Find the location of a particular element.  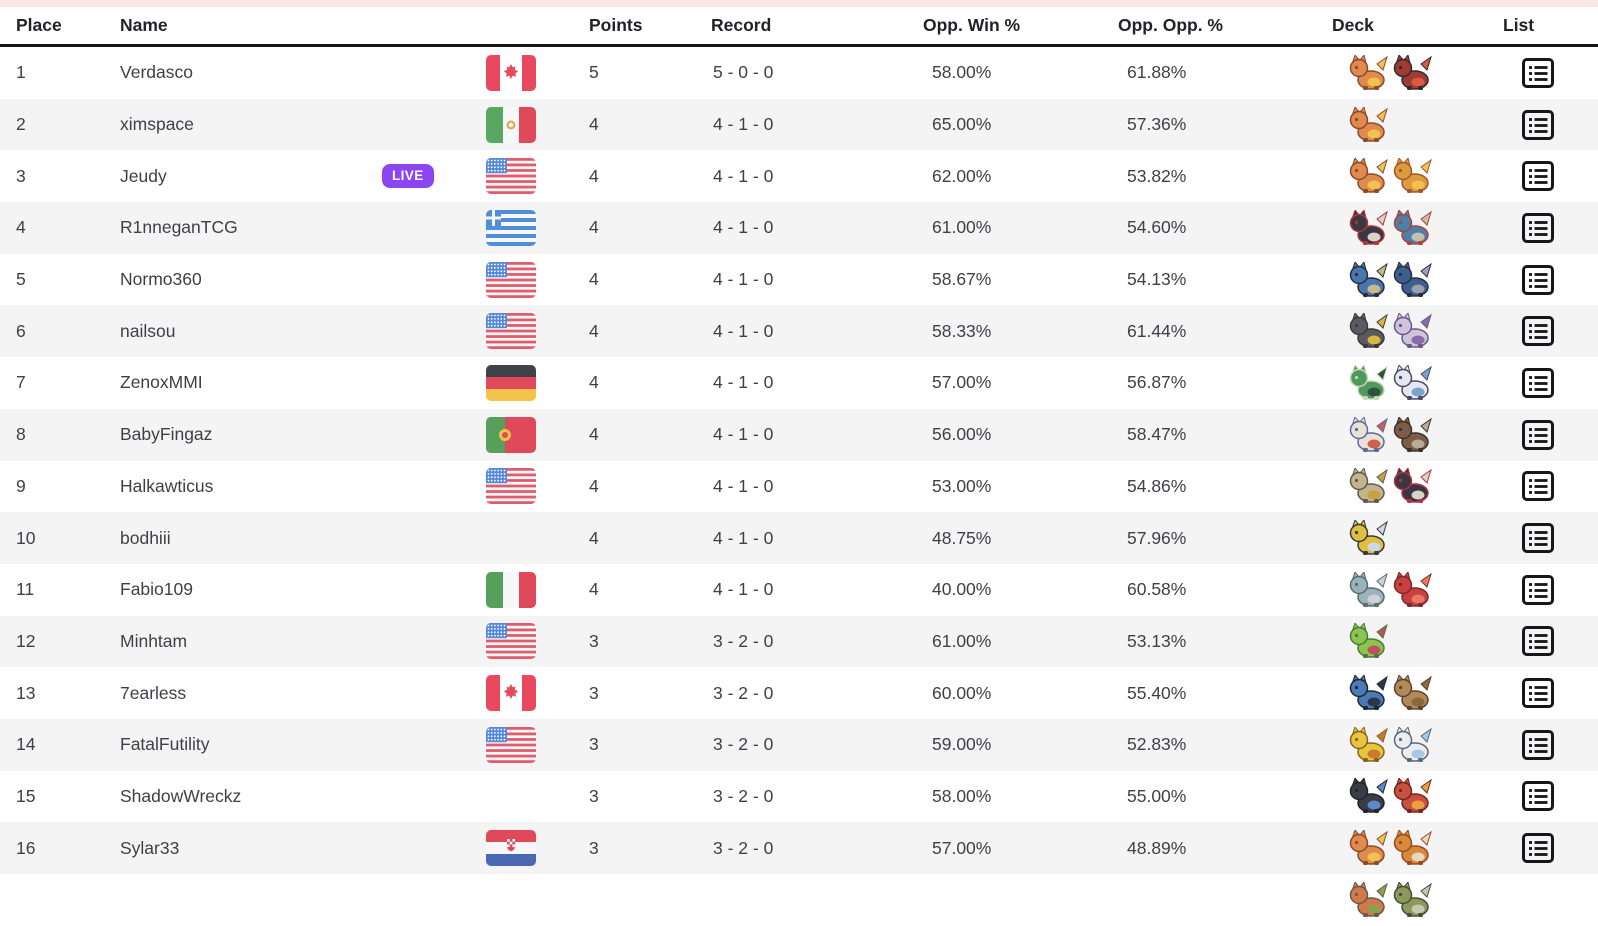

deck-sprite-beedrill-icon is located at coordinates (1368, 537).